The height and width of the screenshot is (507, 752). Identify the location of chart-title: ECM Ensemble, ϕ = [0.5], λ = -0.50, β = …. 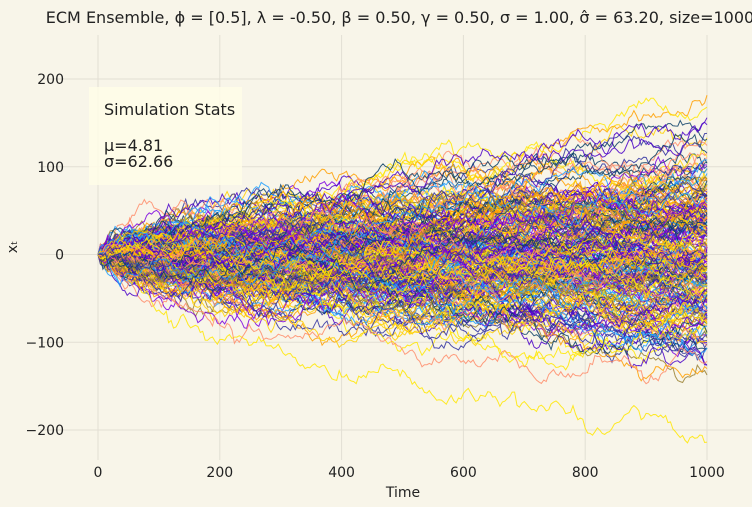
(399, 17).